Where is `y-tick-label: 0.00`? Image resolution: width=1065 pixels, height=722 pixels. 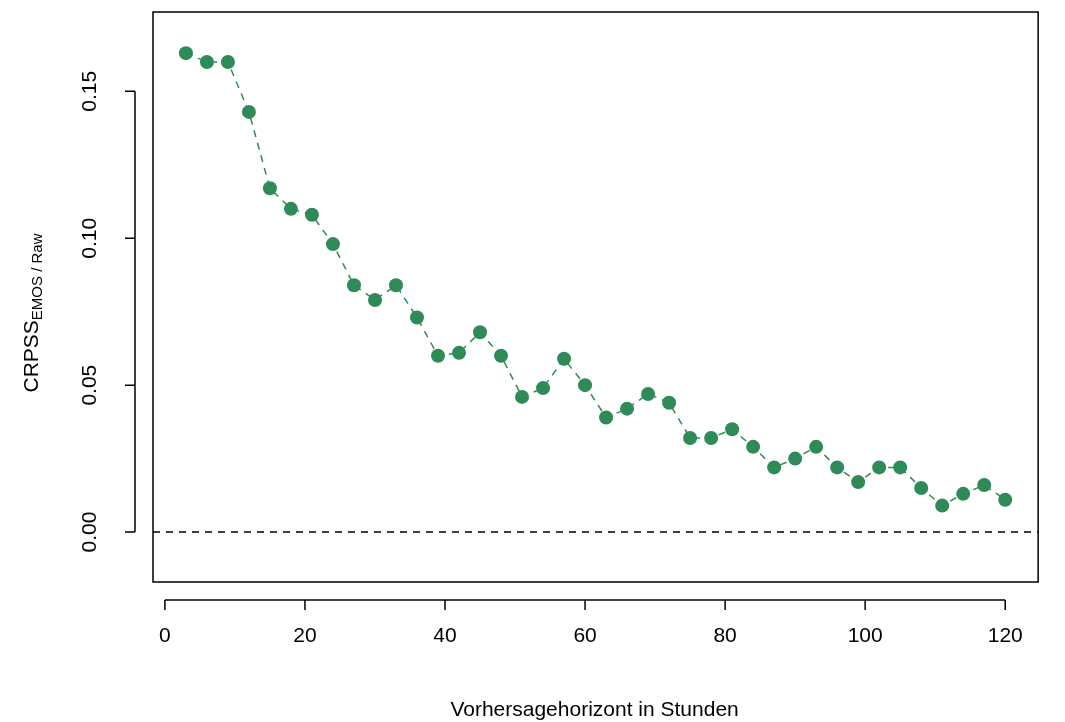 y-tick-label: 0.00 is located at coordinates (88, 532).